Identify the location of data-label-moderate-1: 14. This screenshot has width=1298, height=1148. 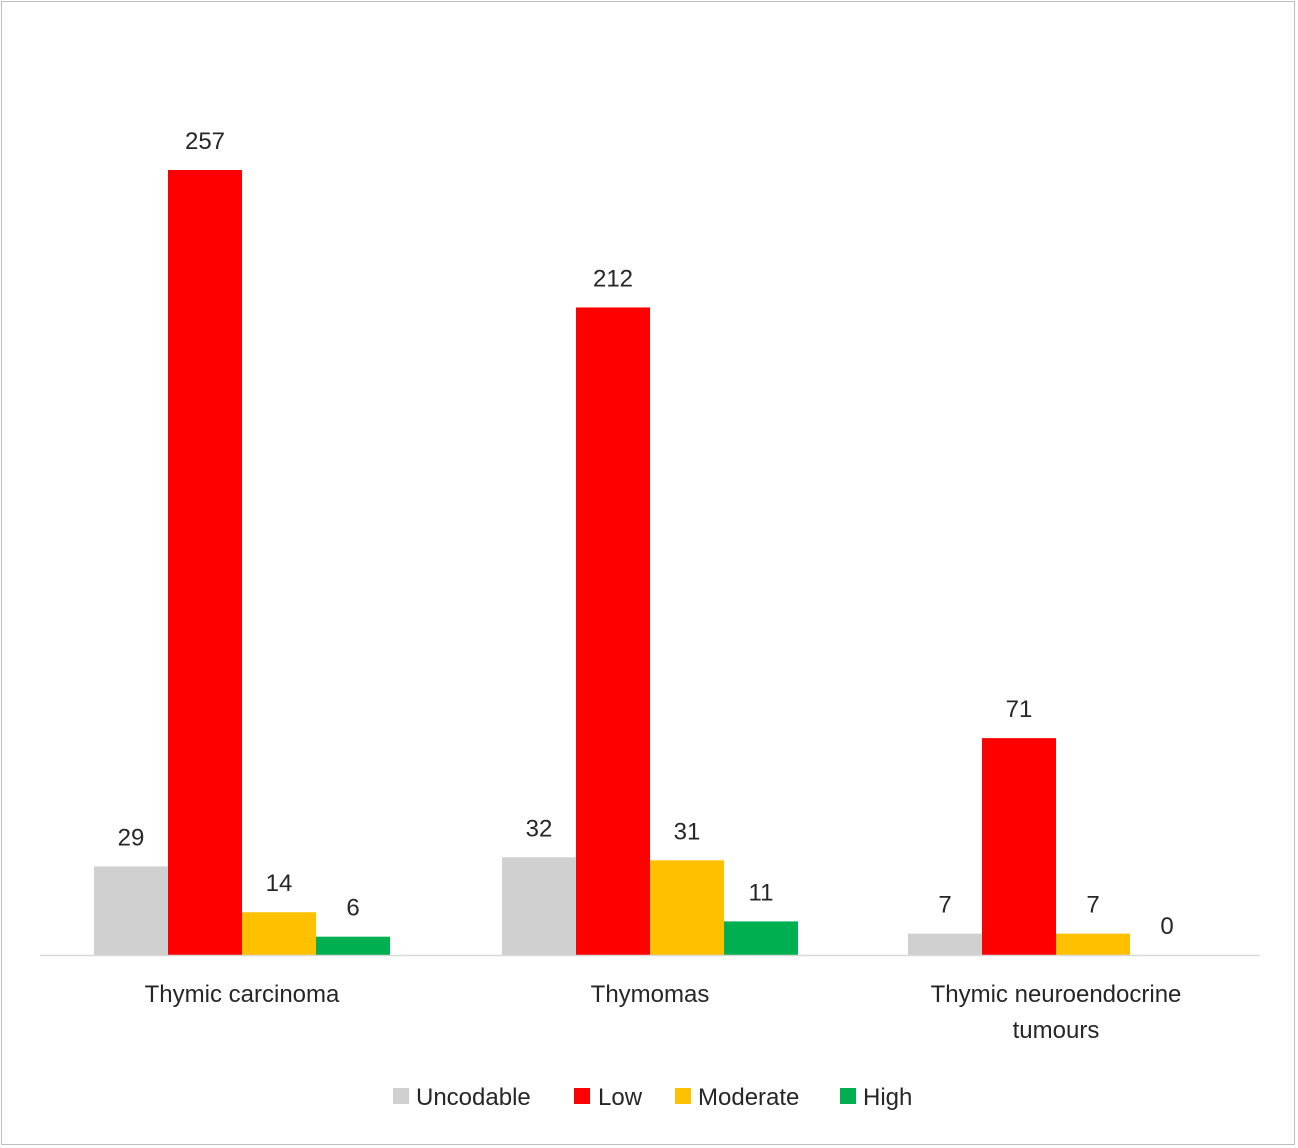
(279, 883).